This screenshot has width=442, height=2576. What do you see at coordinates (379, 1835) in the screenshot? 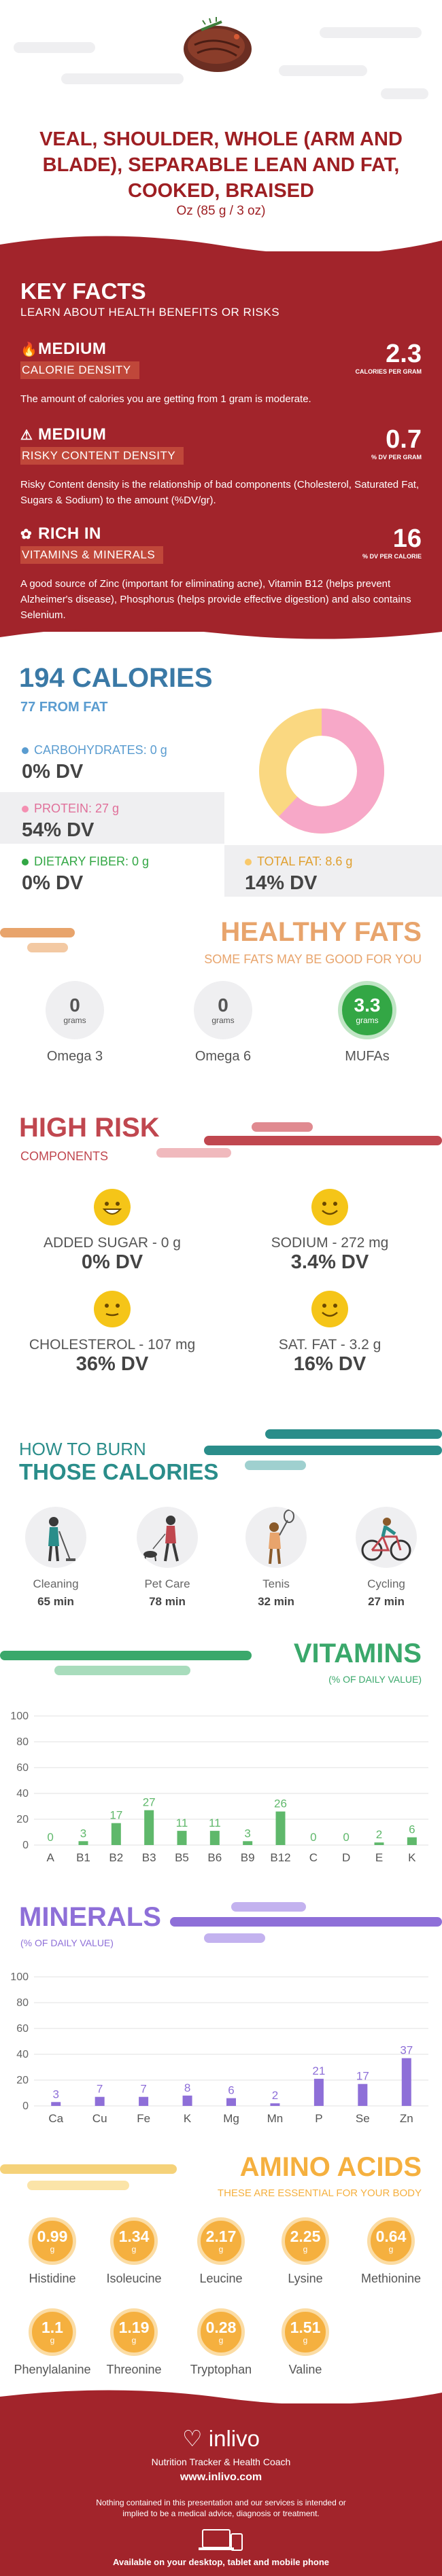
I see `vitamin-value-label: 2` at bounding box center [379, 1835].